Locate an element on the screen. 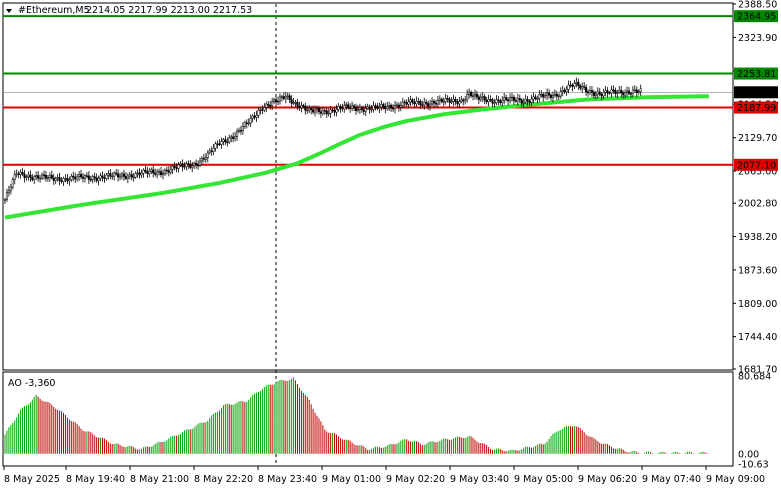 The image size is (781, 489). y-tick-label: 1873.60 is located at coordinates (757, 270).